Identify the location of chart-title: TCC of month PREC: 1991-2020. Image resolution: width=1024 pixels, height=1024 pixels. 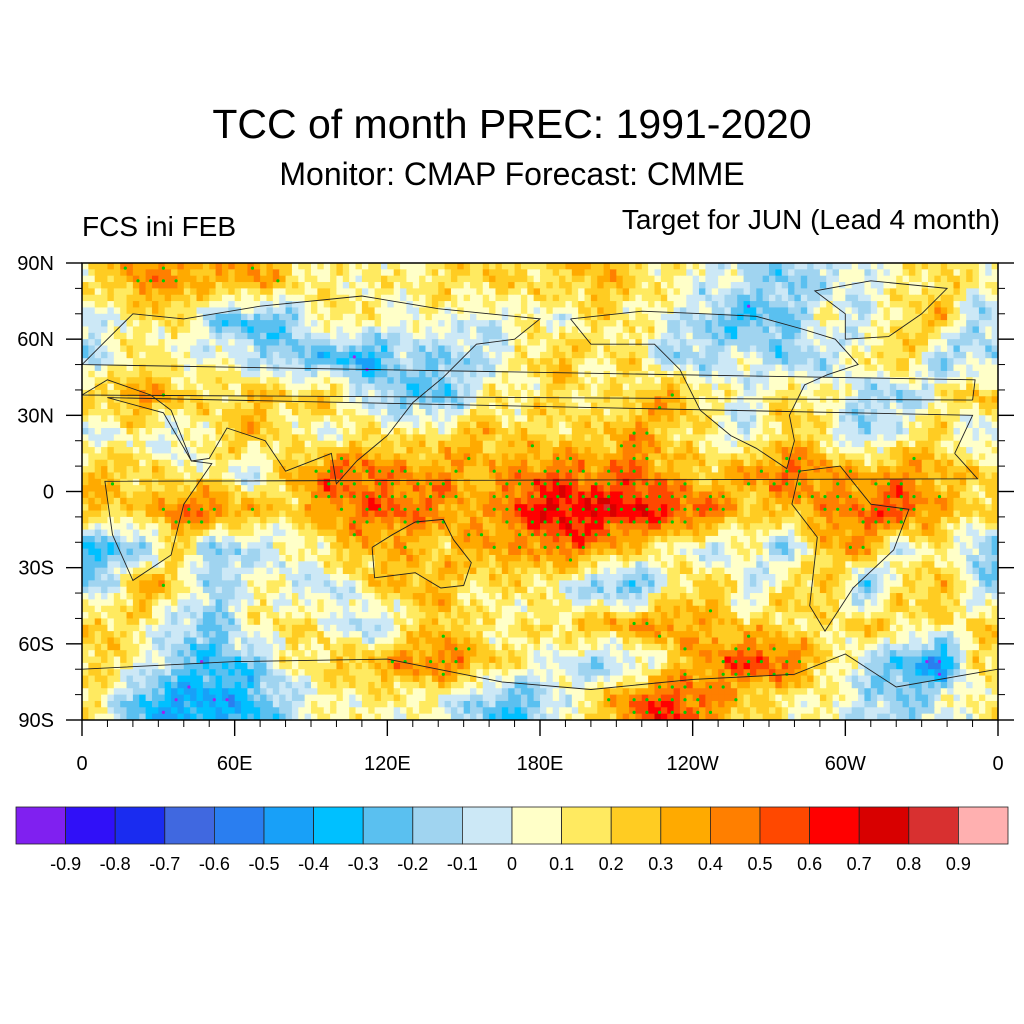
(512, 124).